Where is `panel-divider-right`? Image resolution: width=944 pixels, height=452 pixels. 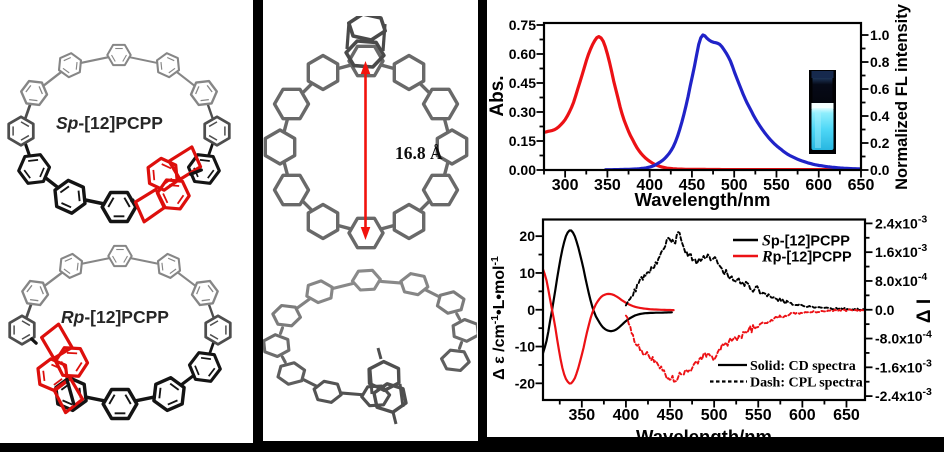 panel-divider-right is located at coordinates (482, 226).